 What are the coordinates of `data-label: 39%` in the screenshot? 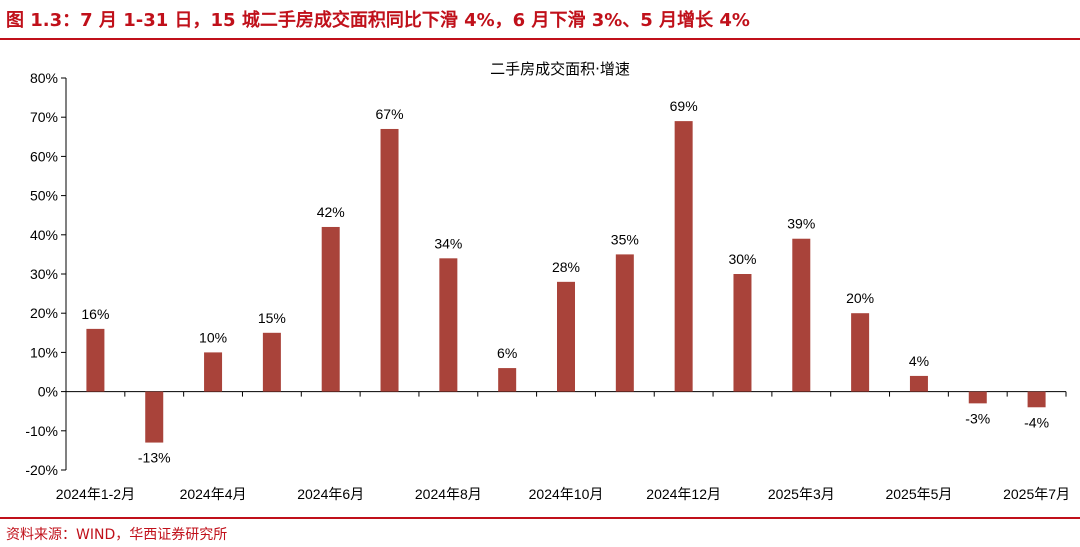 It's located at (801, 224).